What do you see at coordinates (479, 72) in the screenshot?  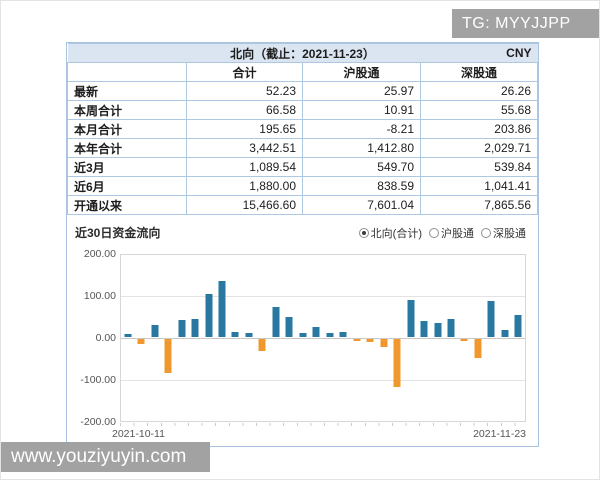 I see `column-header-sz-connect: 深股通` at bounding box center [479, 72].